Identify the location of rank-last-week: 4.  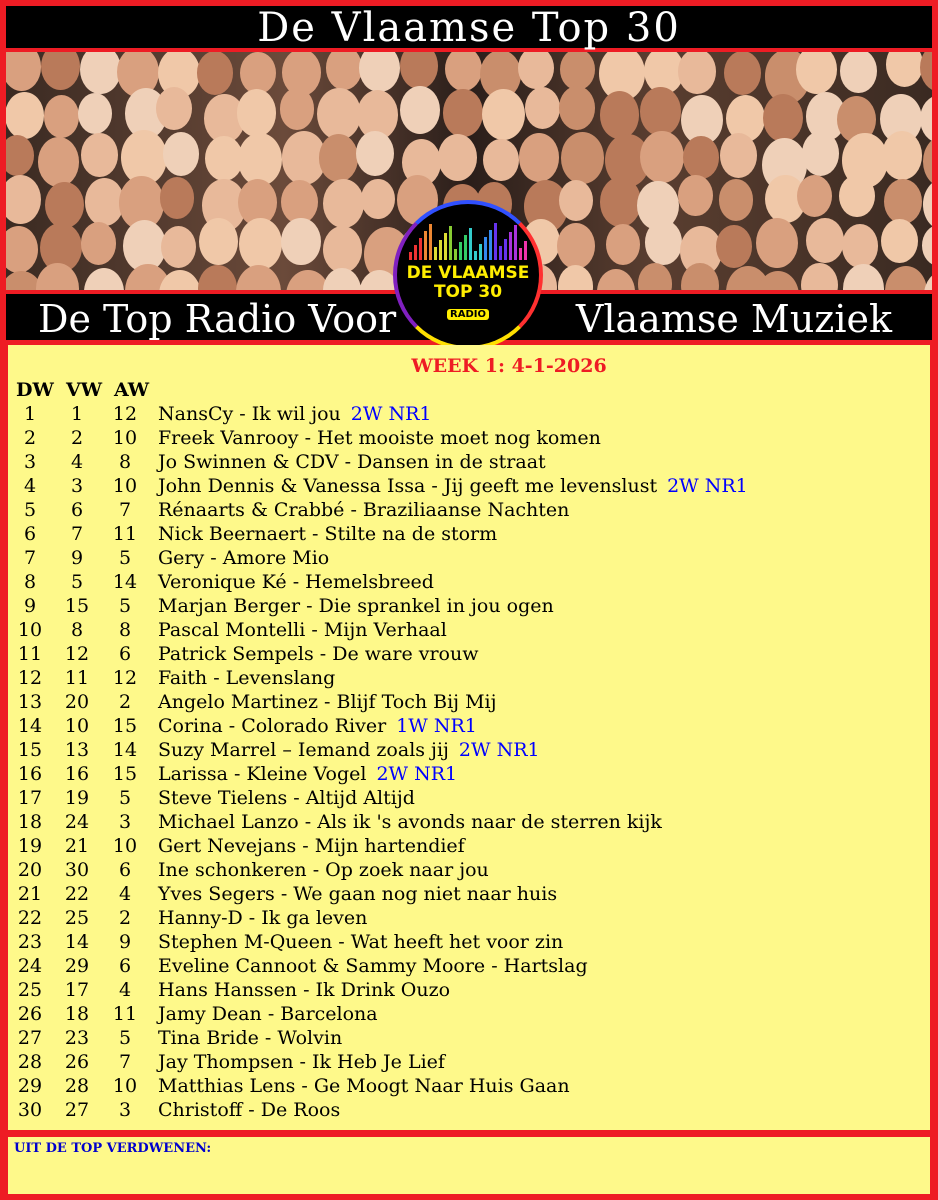
(77, 462).